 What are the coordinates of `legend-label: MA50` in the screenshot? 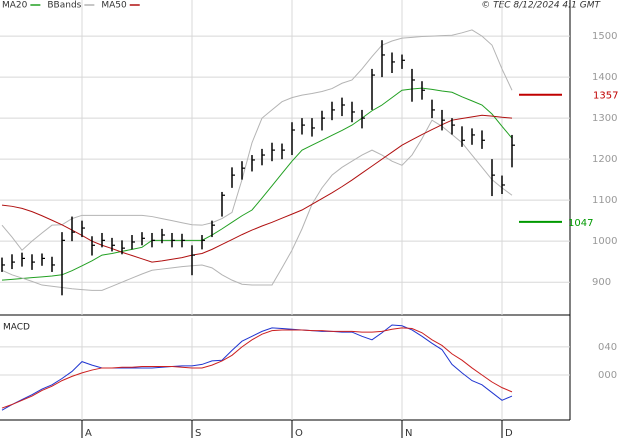 It's located at (114, 6).